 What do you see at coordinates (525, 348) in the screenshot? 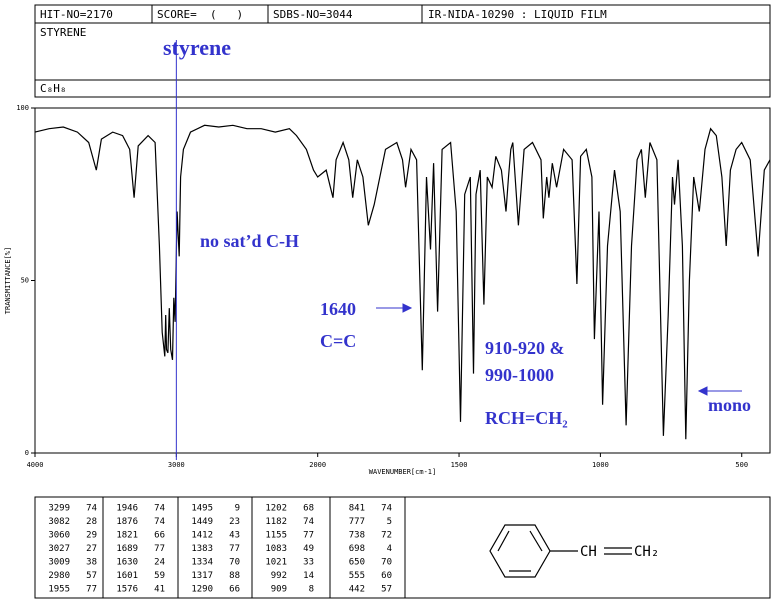
I see `annotation: 910-920 &` at bounding box center [525, 348].